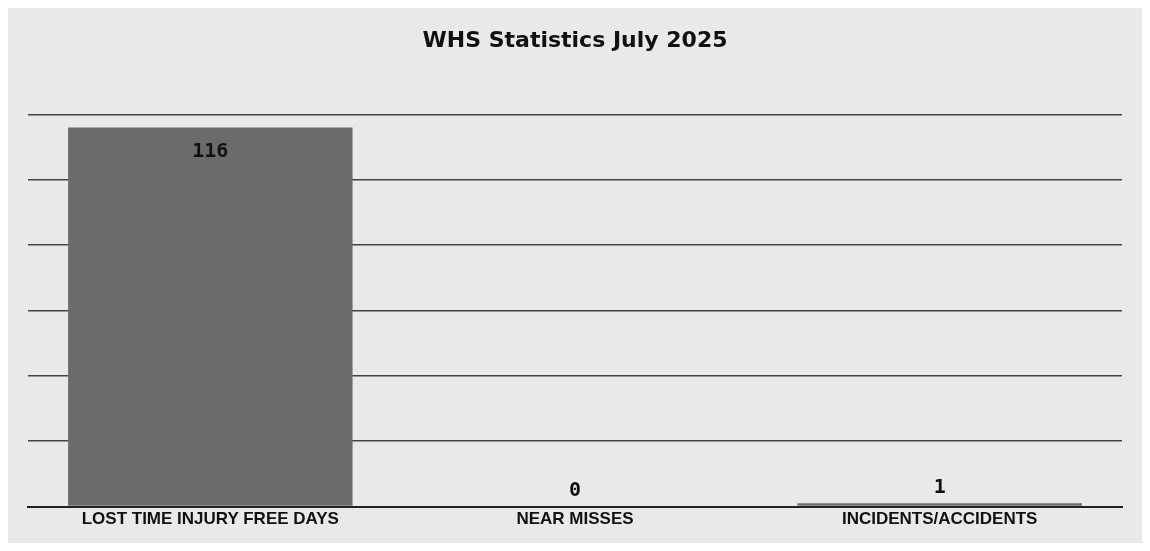  Describe the element at coordinates (575, 519) in the screenshot. I see `x-tick-label: NEAR MISSES` at that location.